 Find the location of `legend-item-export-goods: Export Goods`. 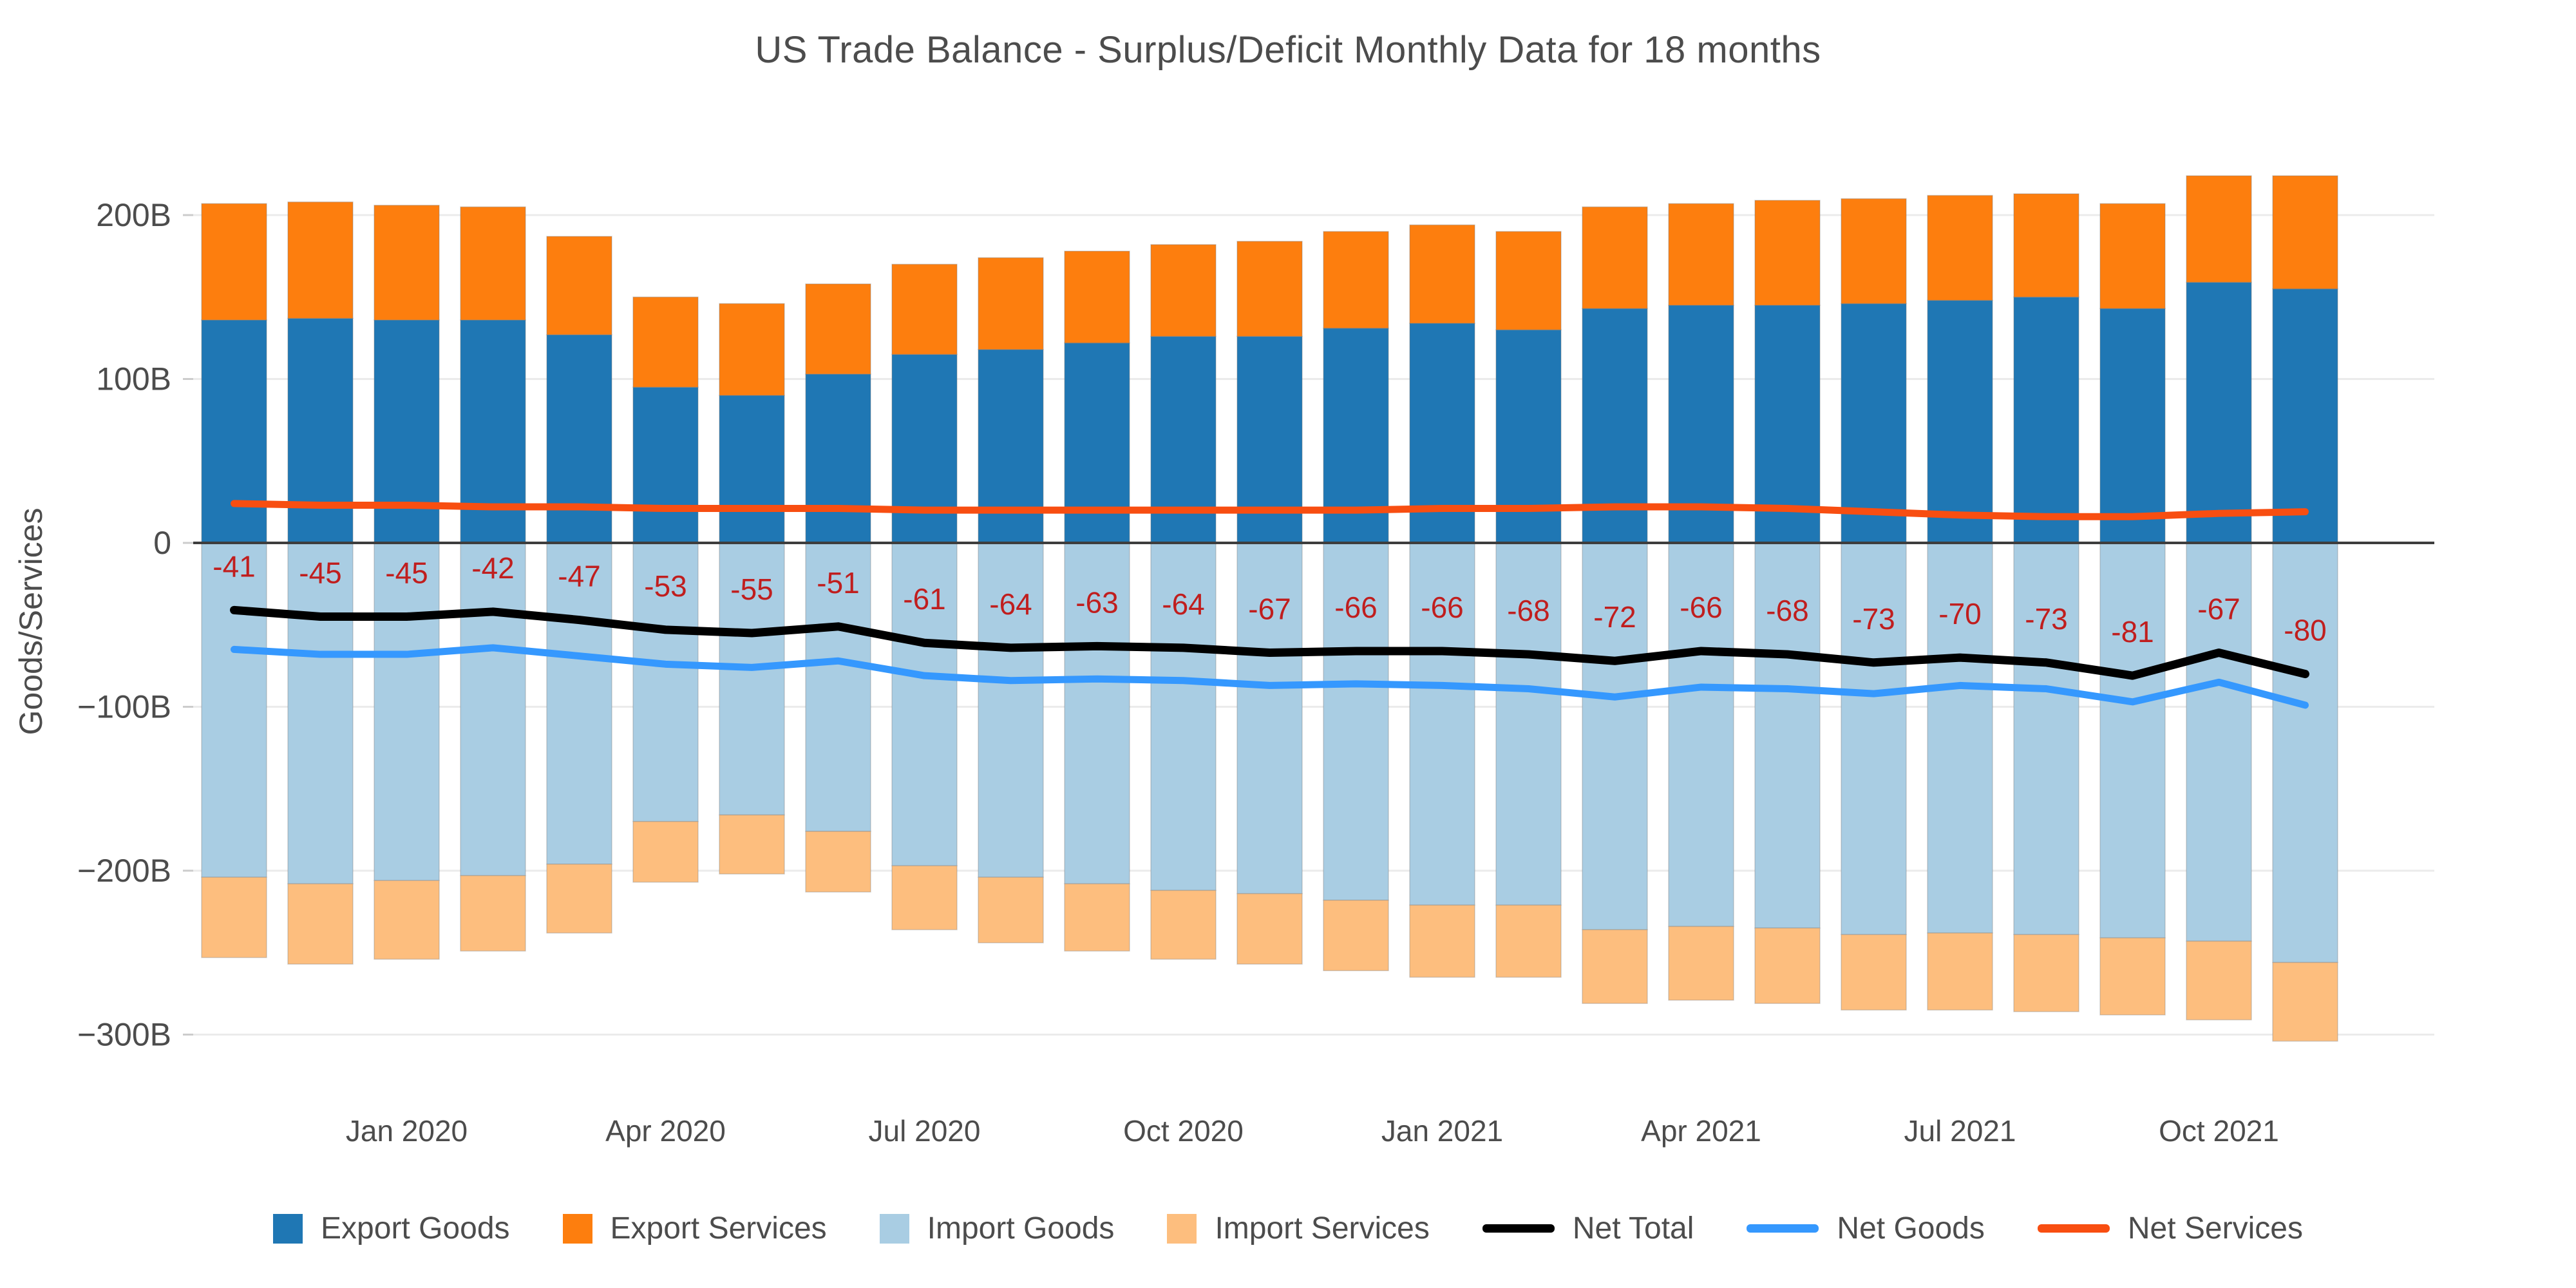

legend-item-export-goods: Export Goods is located at coordinates (391, 1228).